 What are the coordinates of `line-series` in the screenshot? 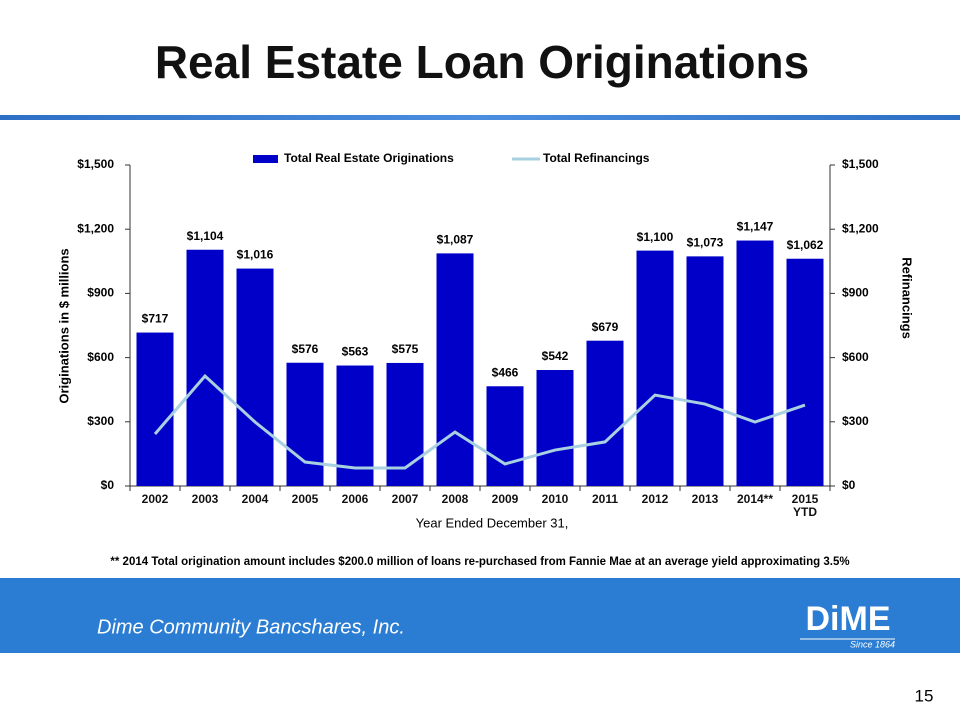 It's located at (479, 421).